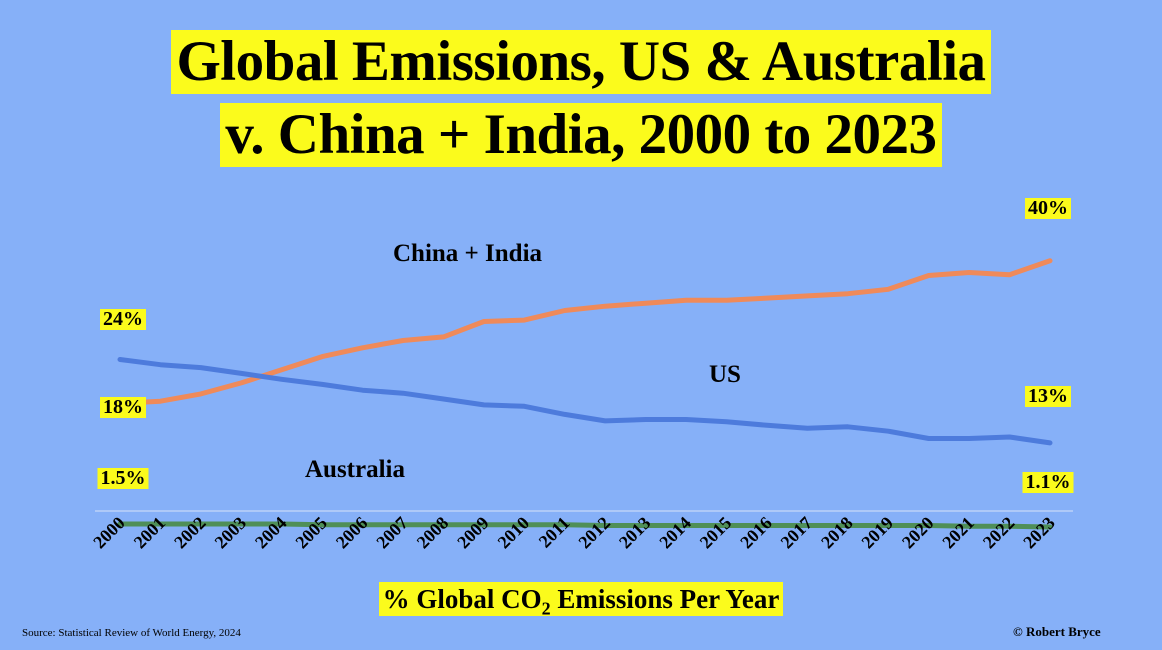 Image resolution: width=1162 pixels, height=650 pixels. I want to click on series-label-china-india: China + India, so click(468, 253).